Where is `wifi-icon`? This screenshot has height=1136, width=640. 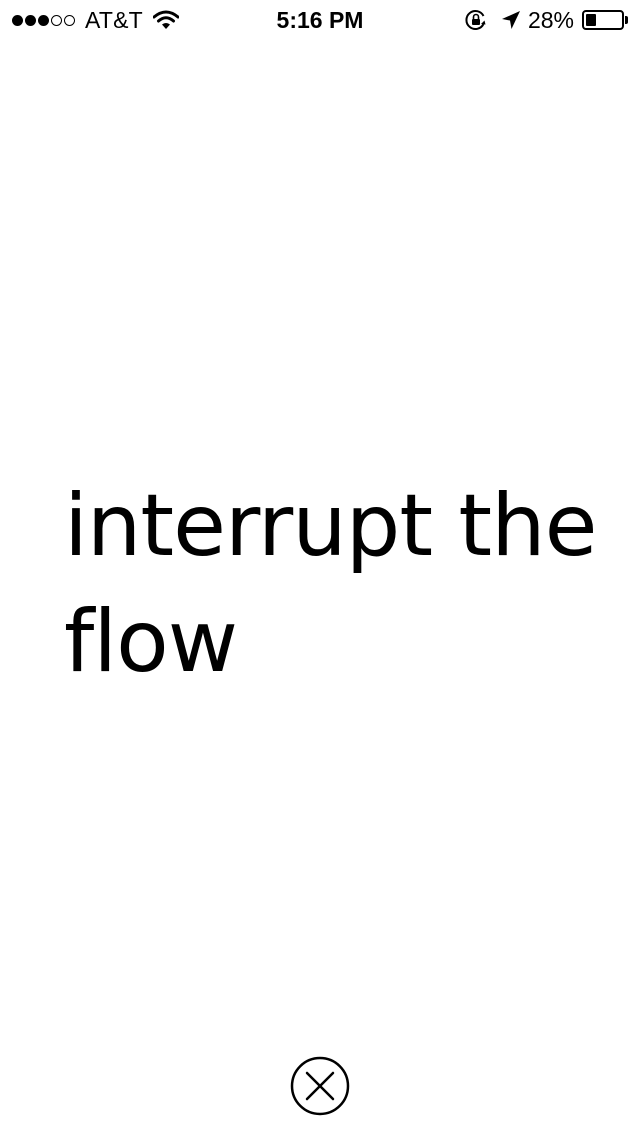 wifi-icon is located at coordinates (165, 19).